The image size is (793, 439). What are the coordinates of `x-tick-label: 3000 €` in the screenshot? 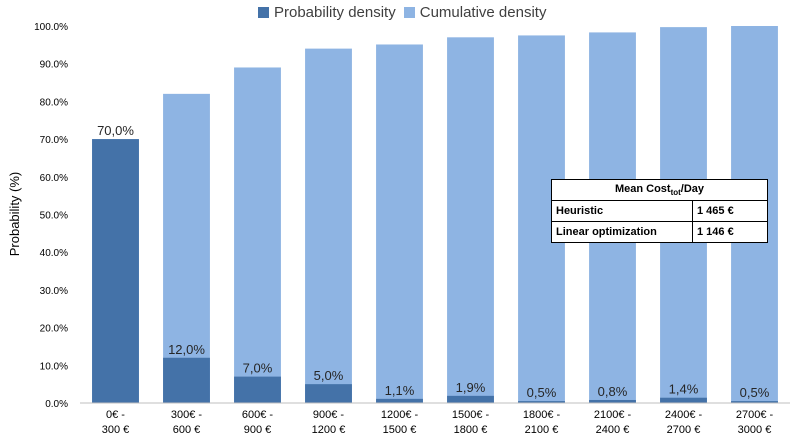 It's located at (755, 430).